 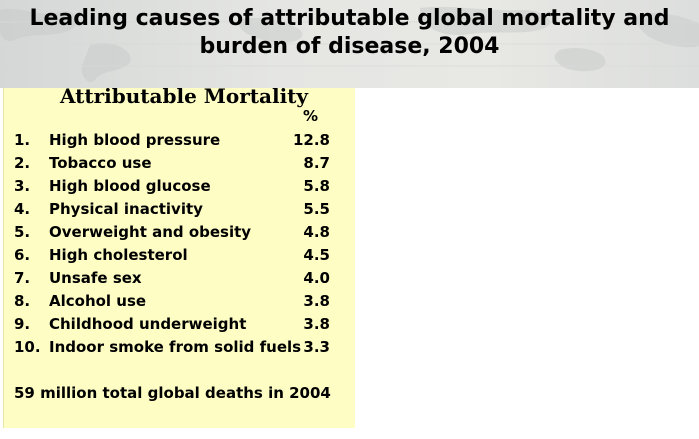 I want to click on percent-value: 5.5, so click(x=316, y=209).